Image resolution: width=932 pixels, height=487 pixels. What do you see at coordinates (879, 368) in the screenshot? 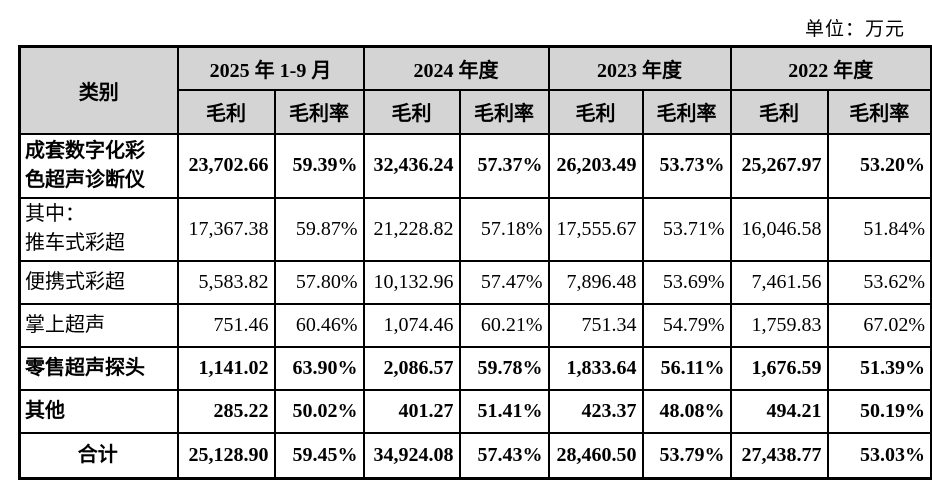
I see `cell-value: 51.39%` at bounding box center [879, 368].